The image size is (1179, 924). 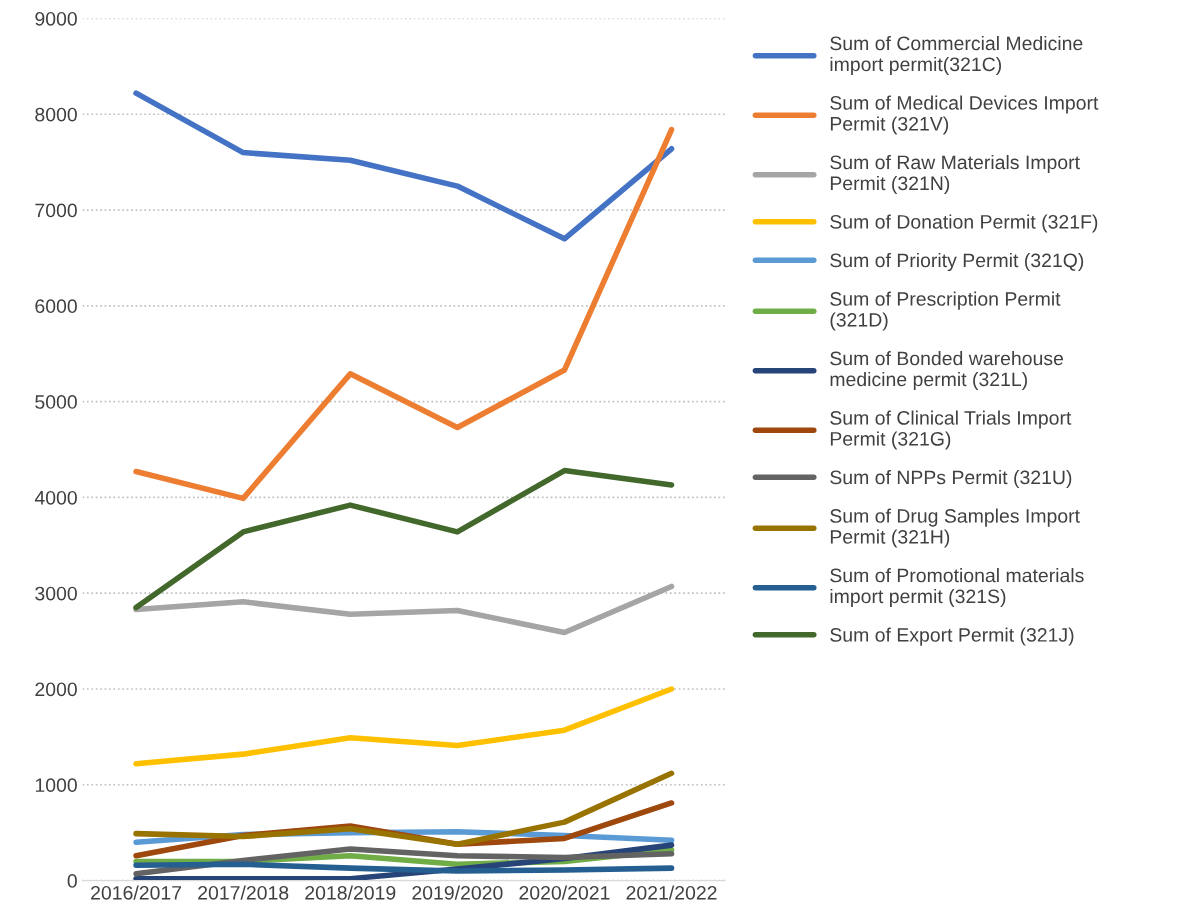 What do you see at coordinates (243, 892) in the screenshot?
I see `x-tick-label: 2017/2018` at bounding box center [243, 892].